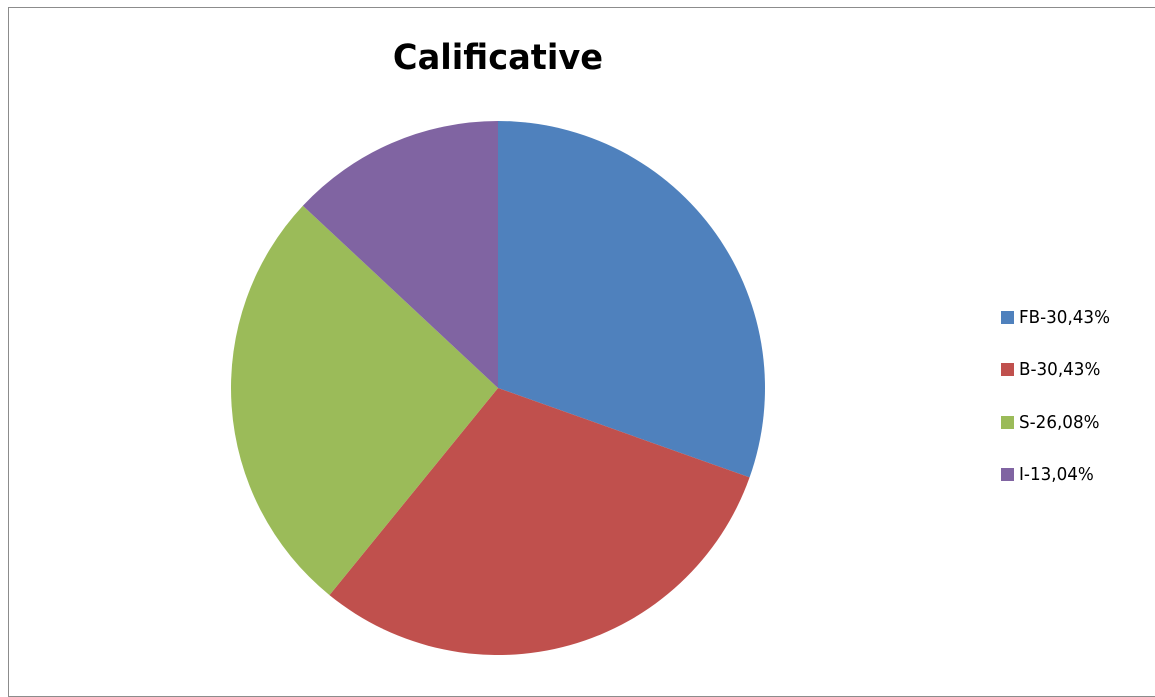 This screenshot has height=697, width=1155. Describe the element at coordinates (632, 299) in the screenshot. I see `pie-slice-fb` at that location.